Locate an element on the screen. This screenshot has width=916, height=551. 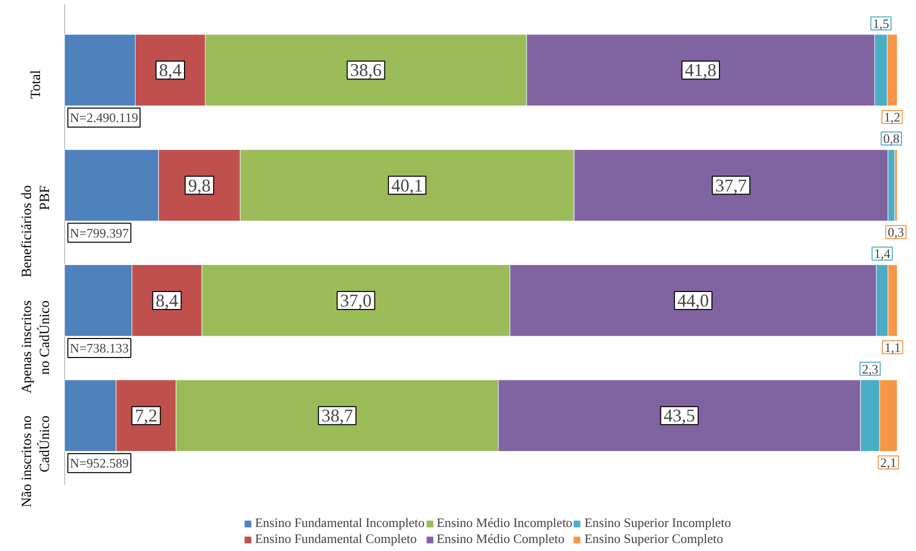
legend-label: Ensino Médio Incompleto is located at coordinates (504, 523).